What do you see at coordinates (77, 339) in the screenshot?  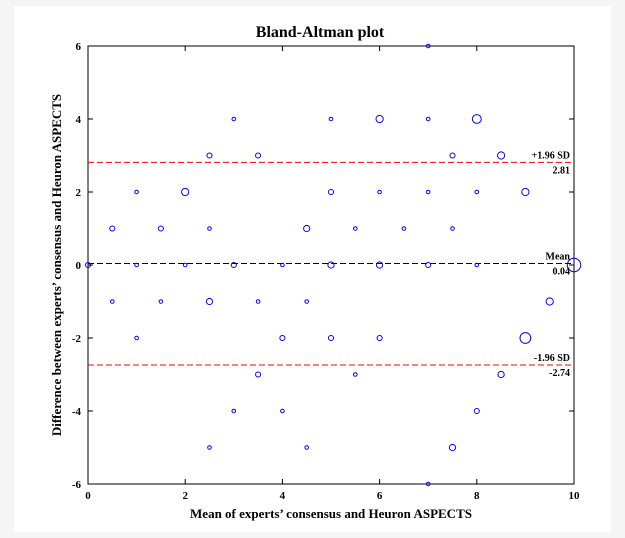 I see `y-tick-label: -2` at bounding box center [77, 339].